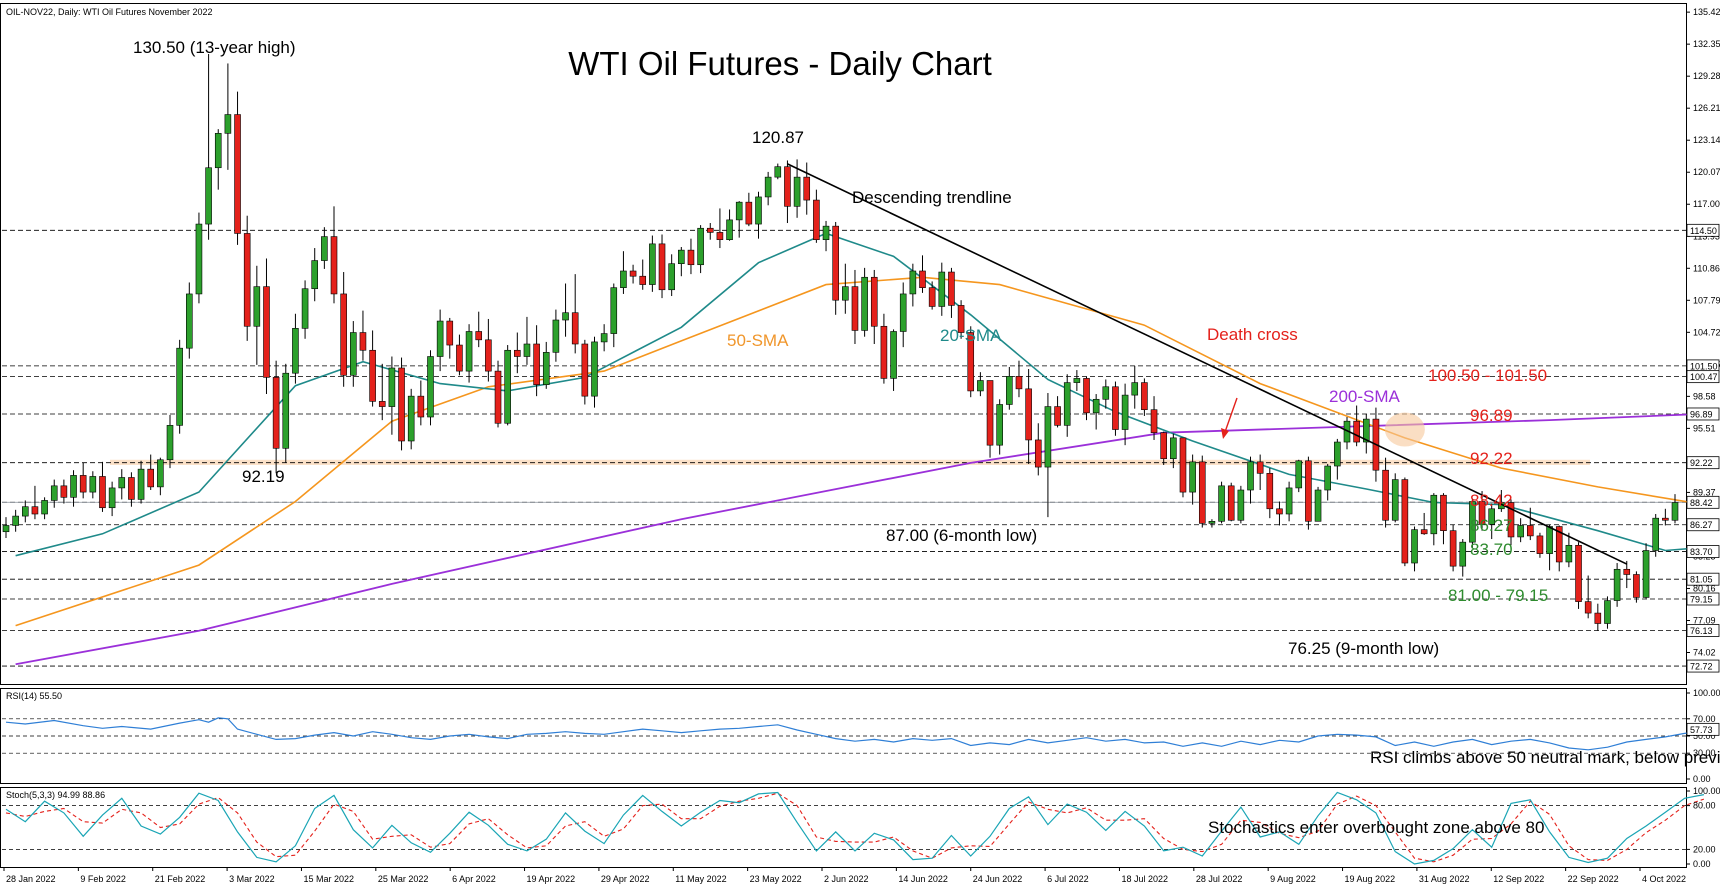  I want to click on price-tick-label: 126.21, so click(1706, 108).